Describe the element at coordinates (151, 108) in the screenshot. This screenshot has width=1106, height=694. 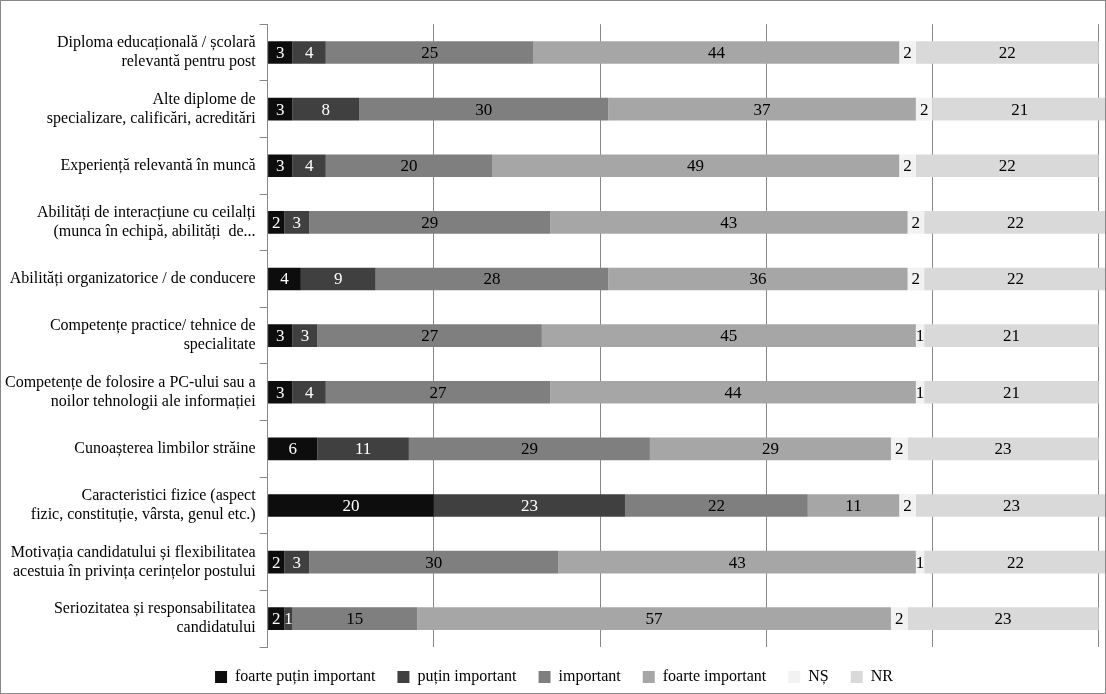
I see `y-tick-label: Alte diplome de specializare, calificări, acreditări` at that location.